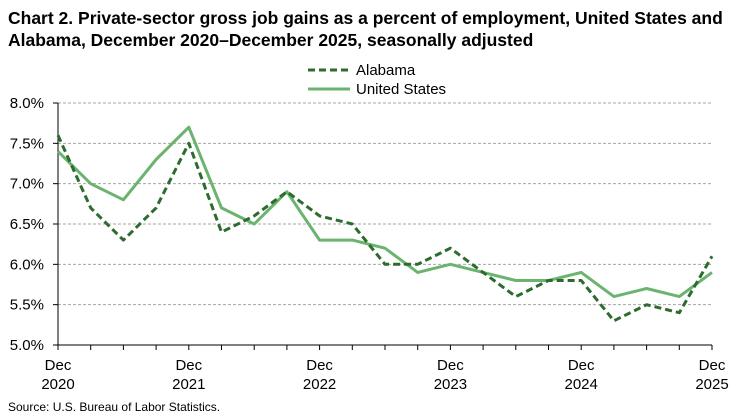 Image resolution: width=750 pixels, height=420 pixels. What do you see at coordinates (114, 407) in the screenshot?
I see `source-note: Source: U.S. Bureau of Labor Statistics.` at bounding box center [114, 407].